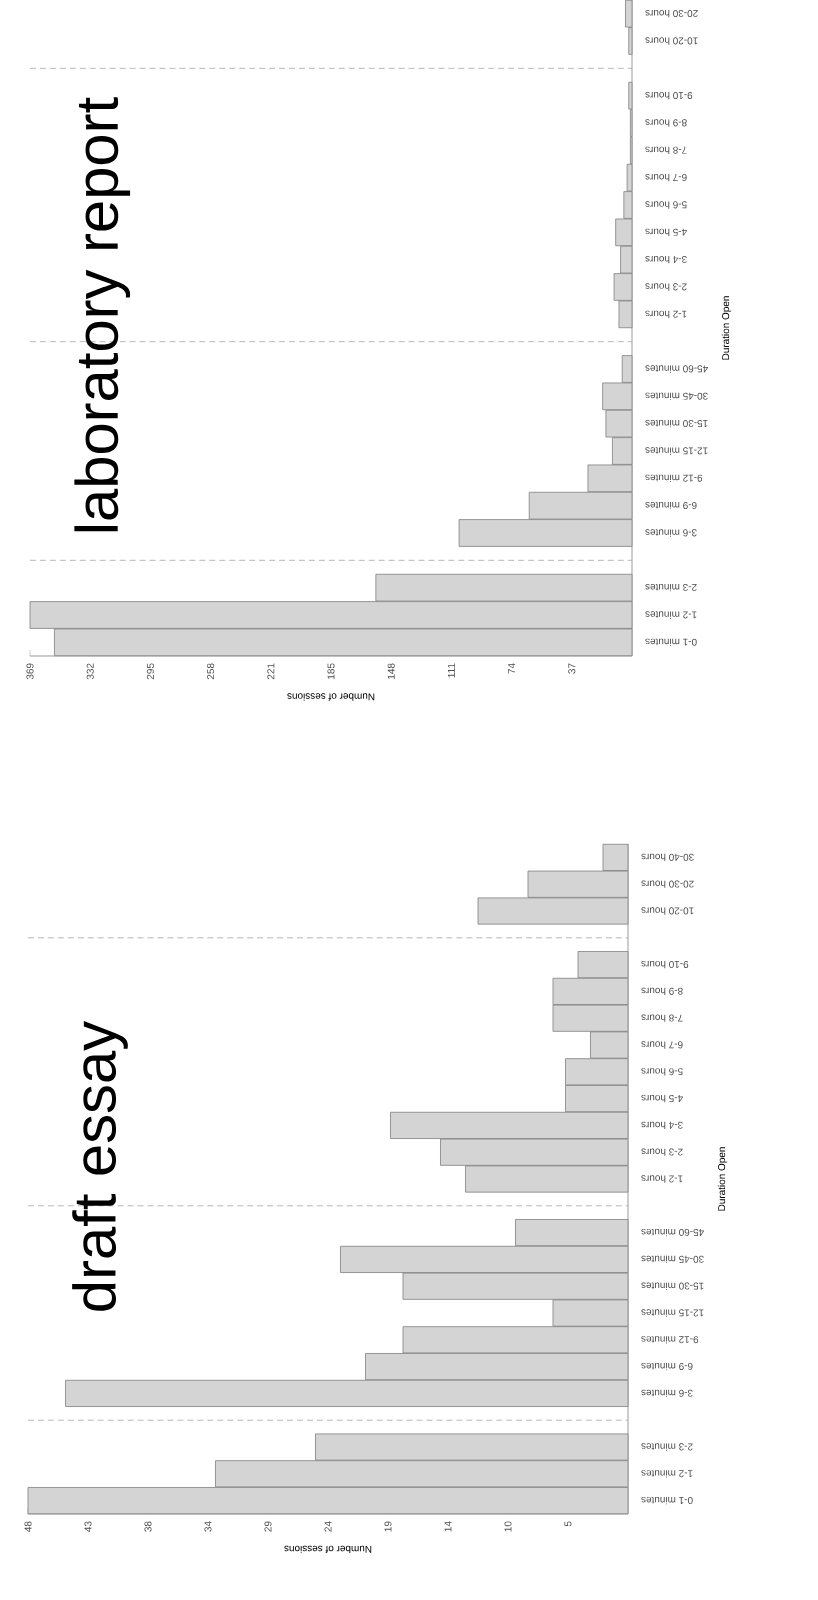 This screenshot has height=1600, width=818. What do you see at coordinates (100, 1166) in the screenshot?
I see `text: draft essay` at bounding box center [100, 1166].